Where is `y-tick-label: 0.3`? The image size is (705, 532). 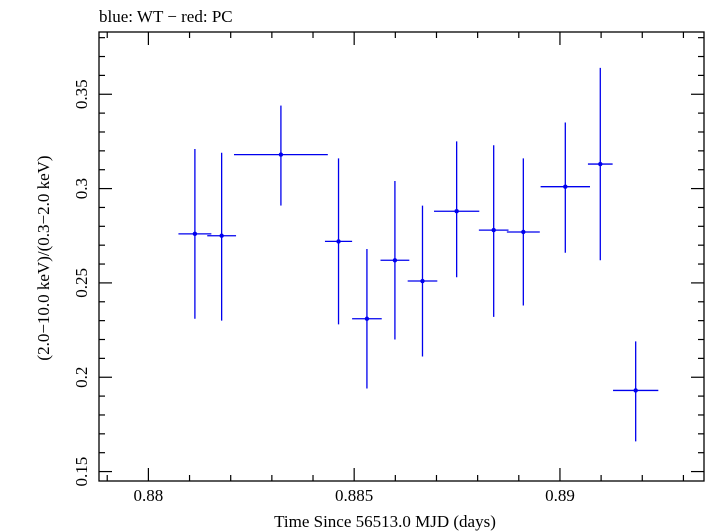
y-tick-label: 0.3 is located at coordinates (81, 188).